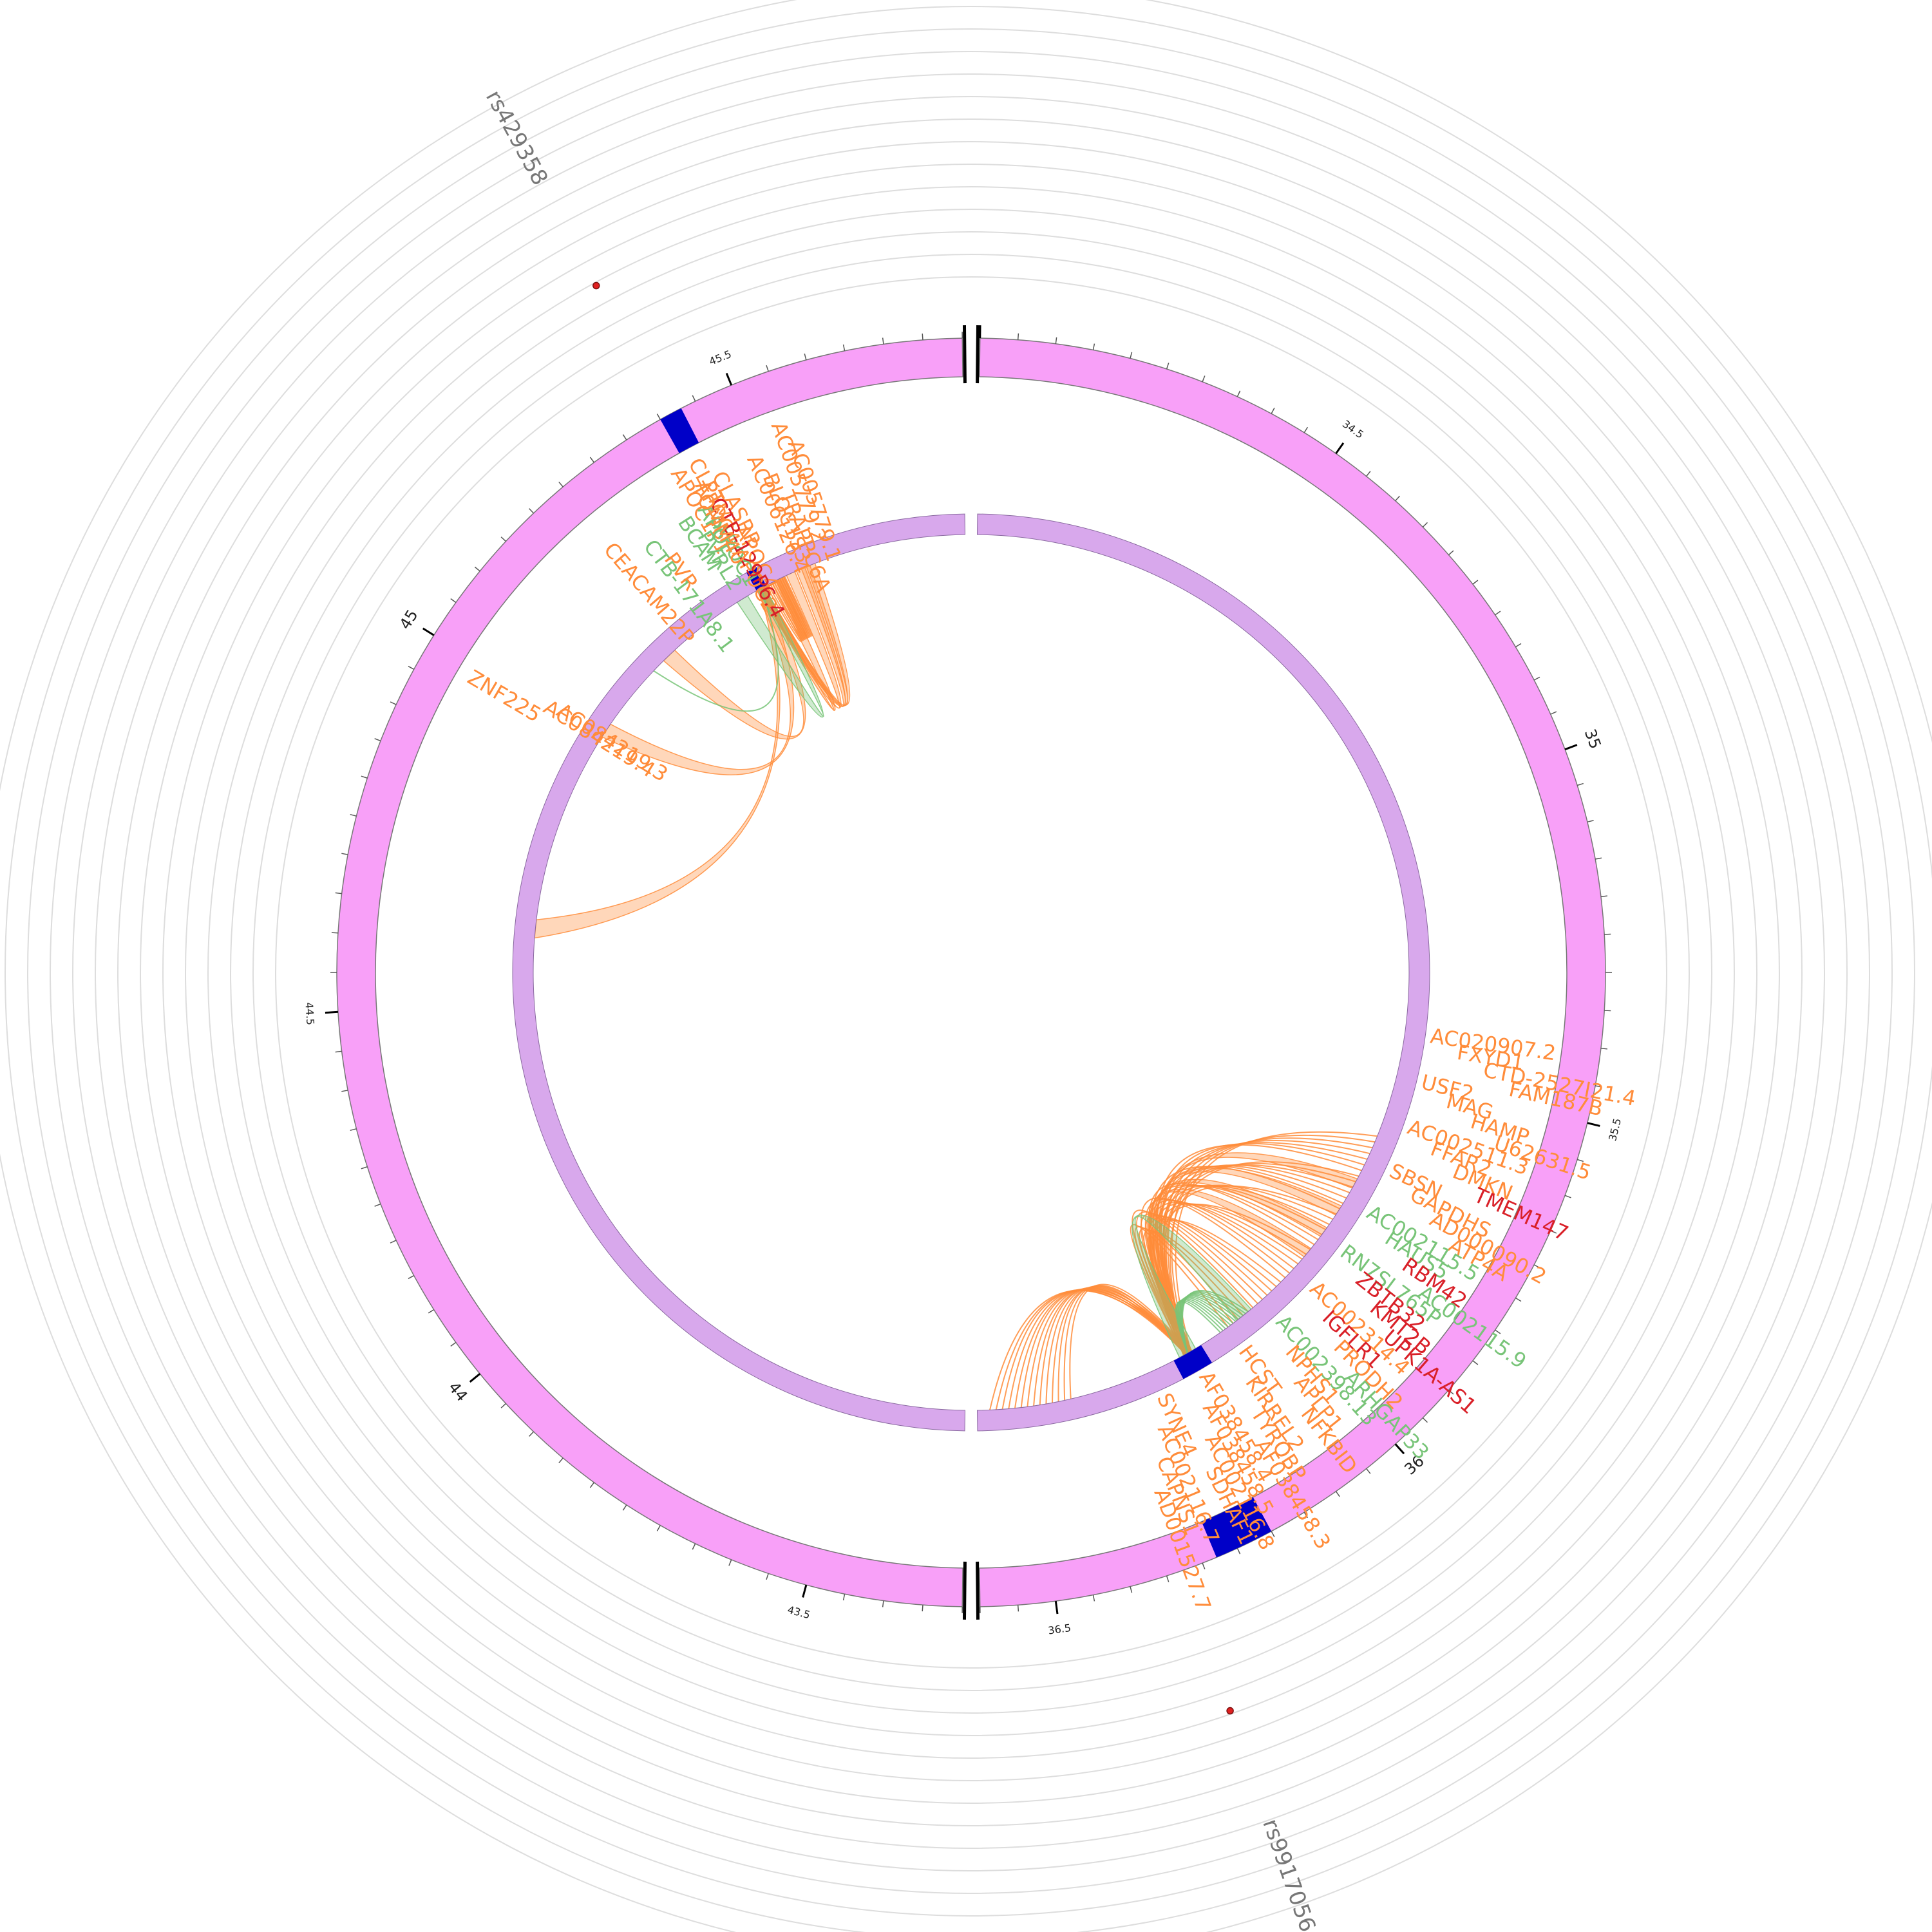  What do you see at coordinates (1060, 1630) in the screenshot?
I see `tick-label: 36.5` at bounding box center [1060, 1630].